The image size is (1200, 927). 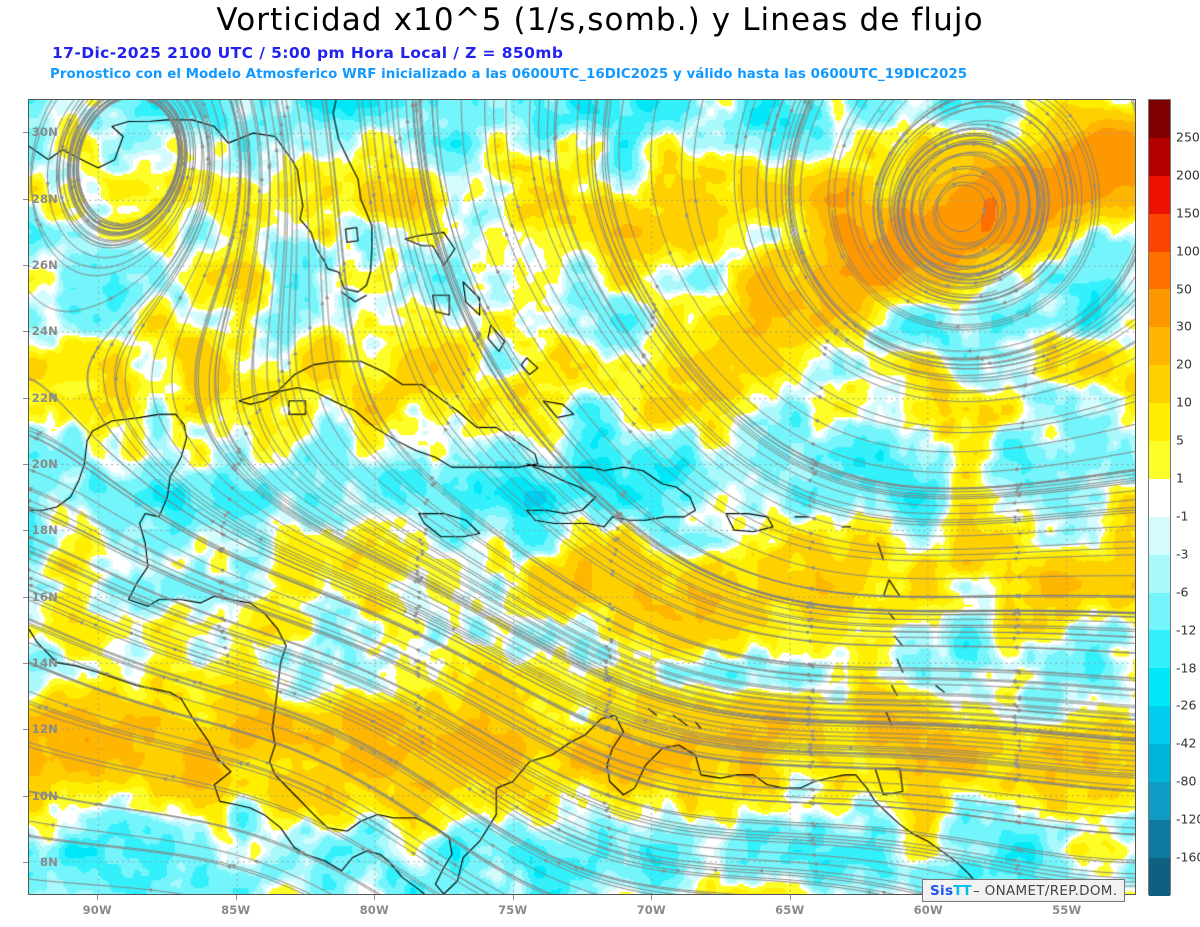 I want to click on colorbar-tick-20: 20, so click(x=1184, y=364).